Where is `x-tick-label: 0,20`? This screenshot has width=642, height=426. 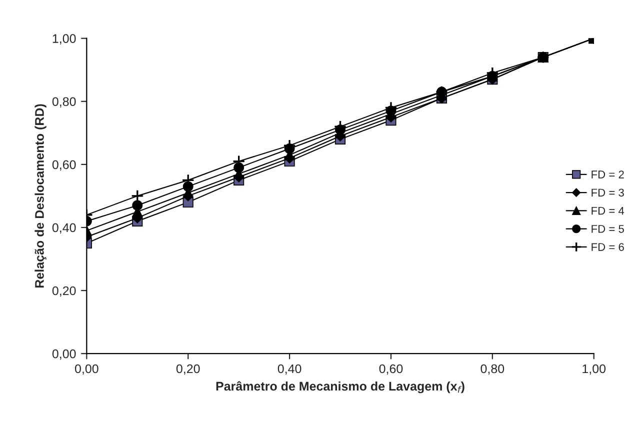 x-tick-label: 0,20 is located at coordinates (188, 369).